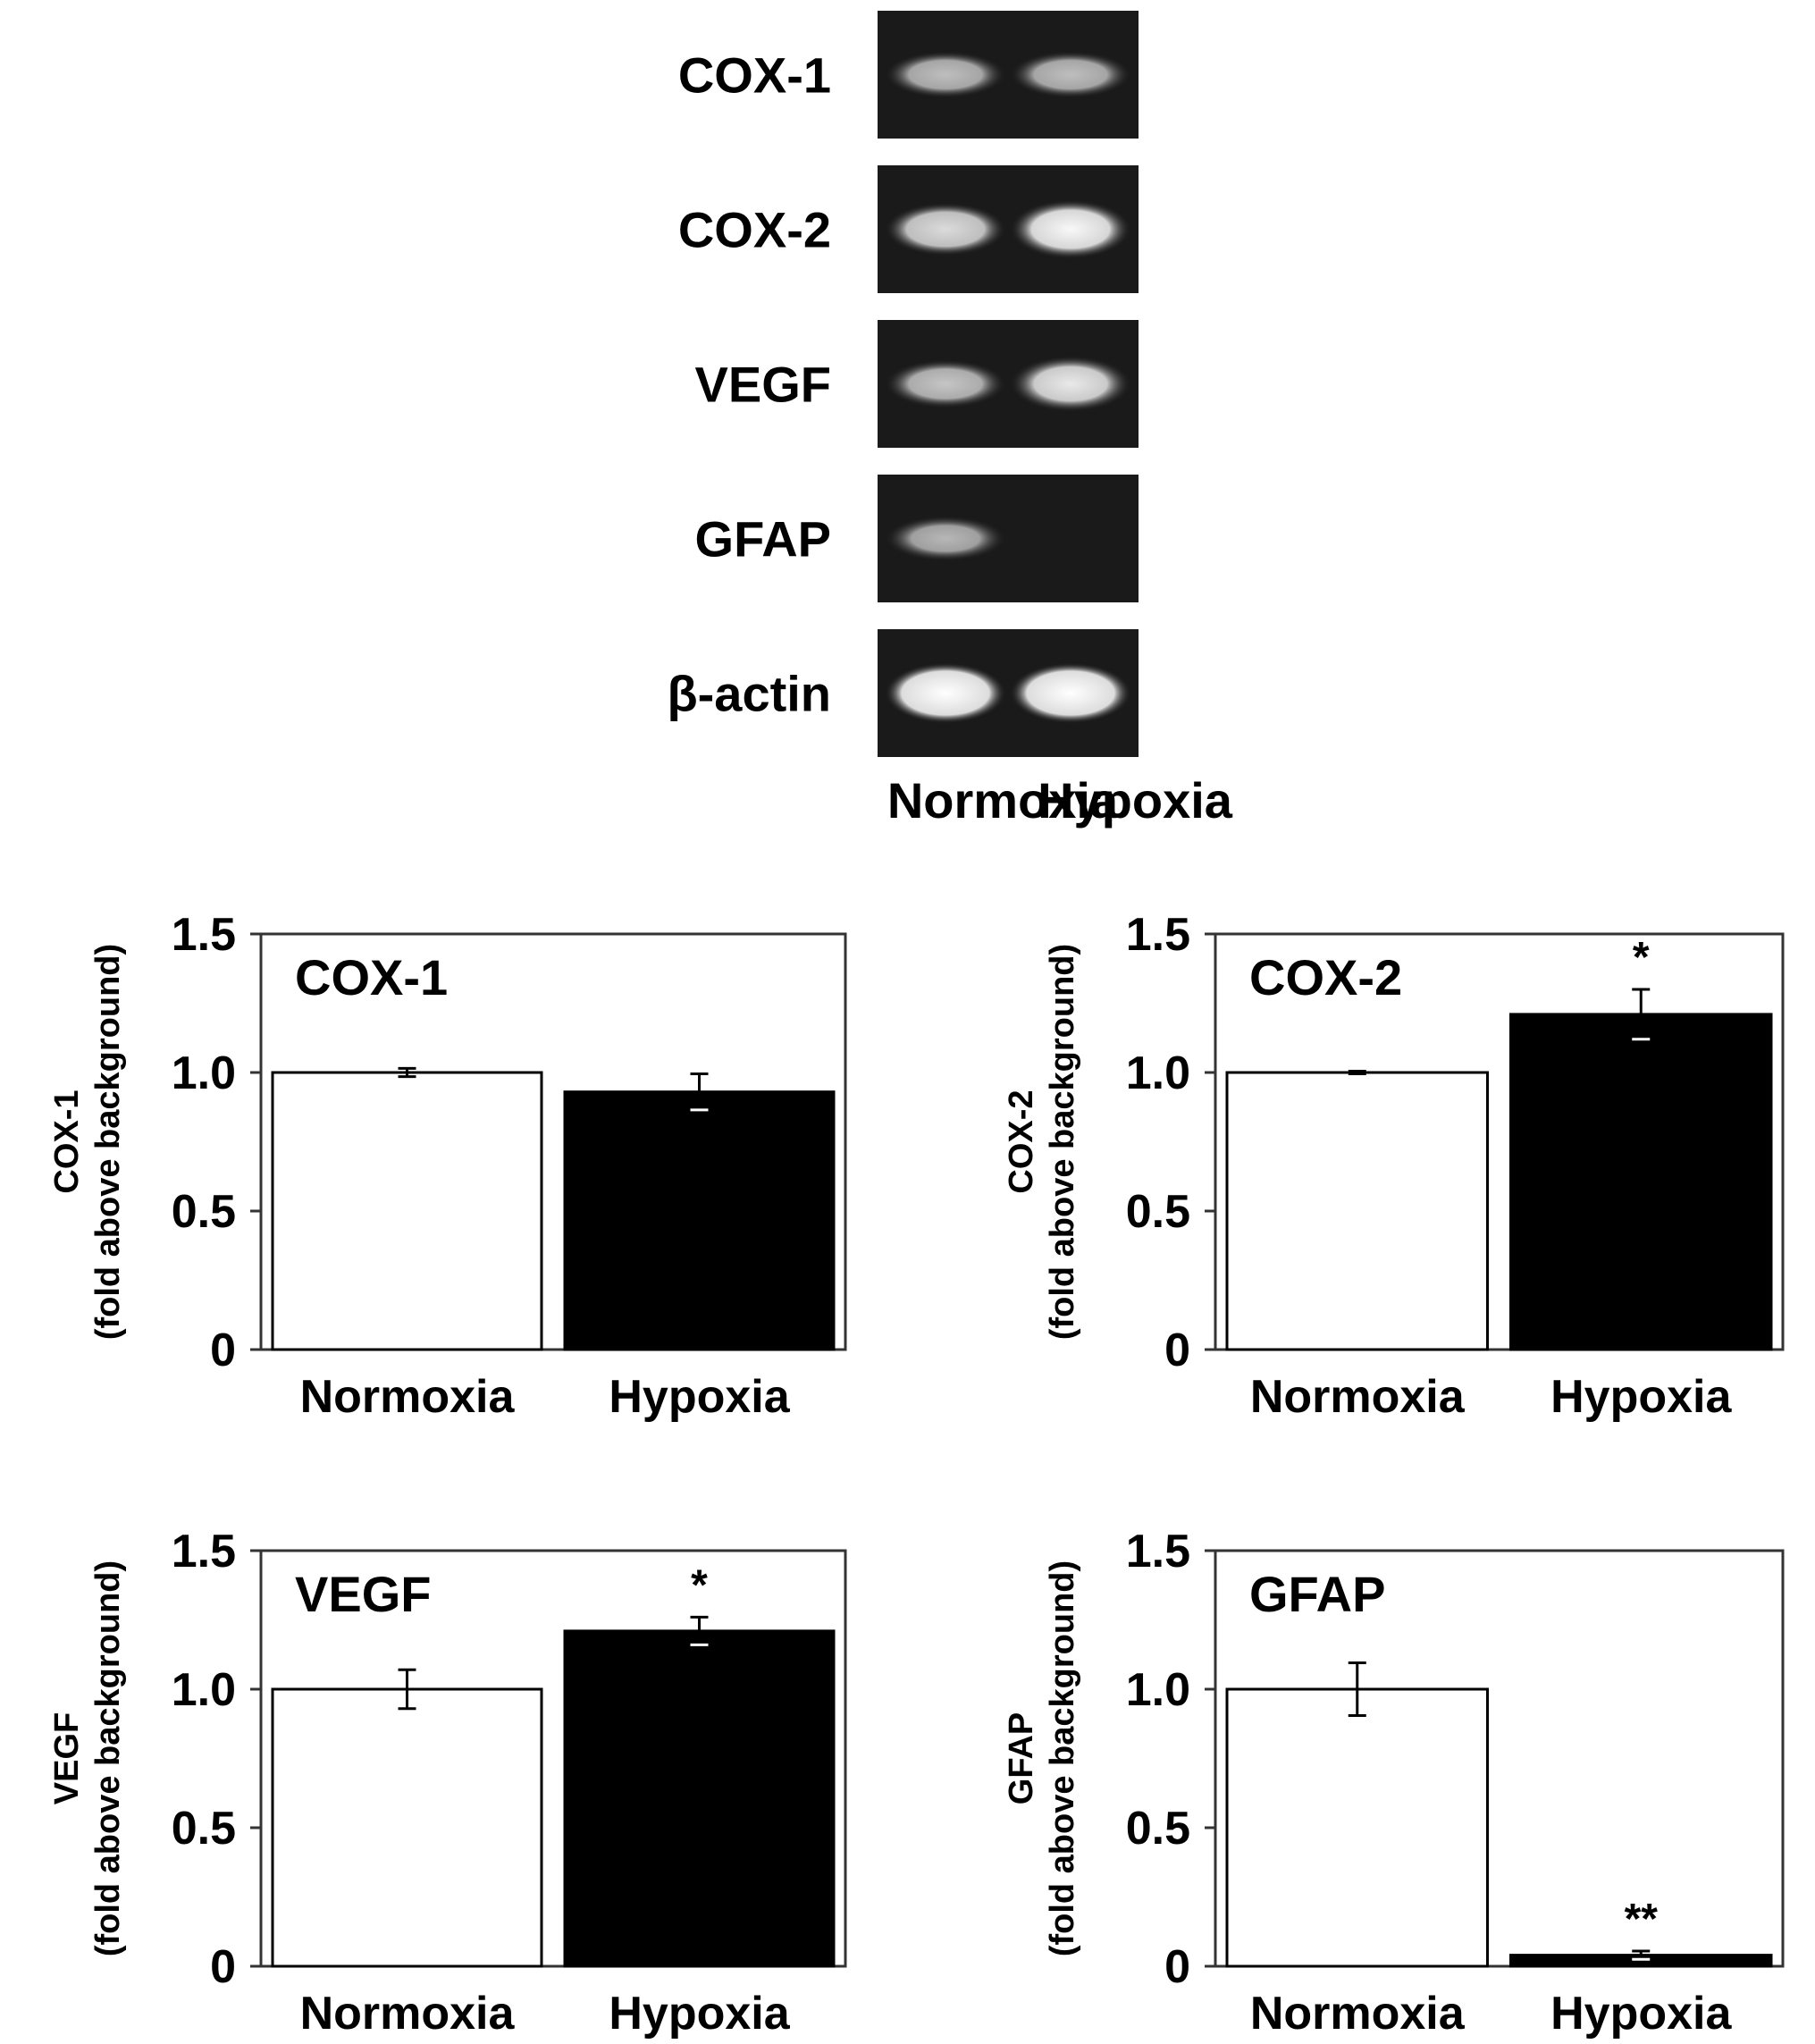 This screenshot has height=2044, width=1815. What do you see at coordinates (1135, 800) in the screenshot?
I see `lane-label-hypoxia: Hypoxia` at bounding box center [1135, 800].